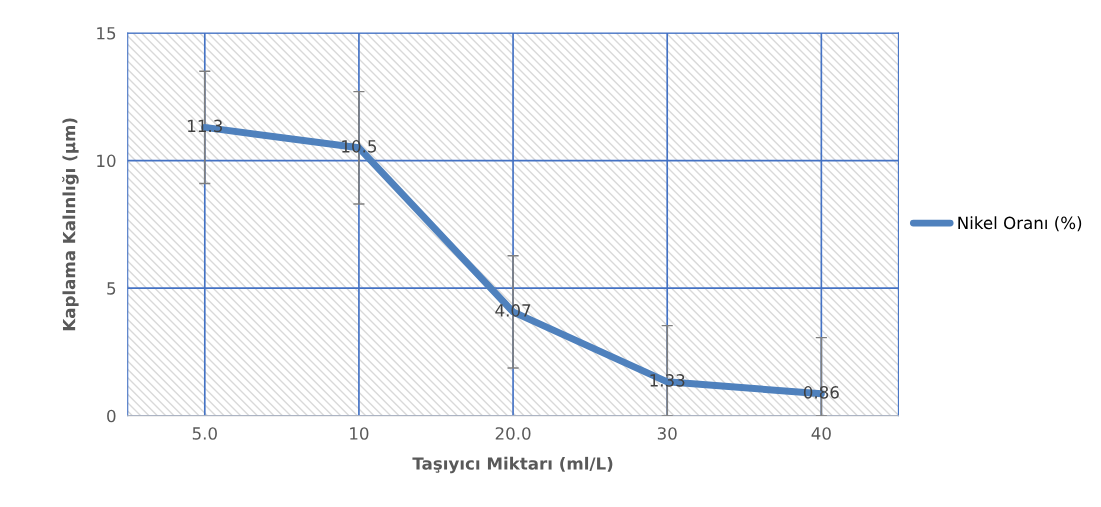  Describe the element at coordinates (111, 288) in the screenshot. I see `y-tick-label: 5` at that location.